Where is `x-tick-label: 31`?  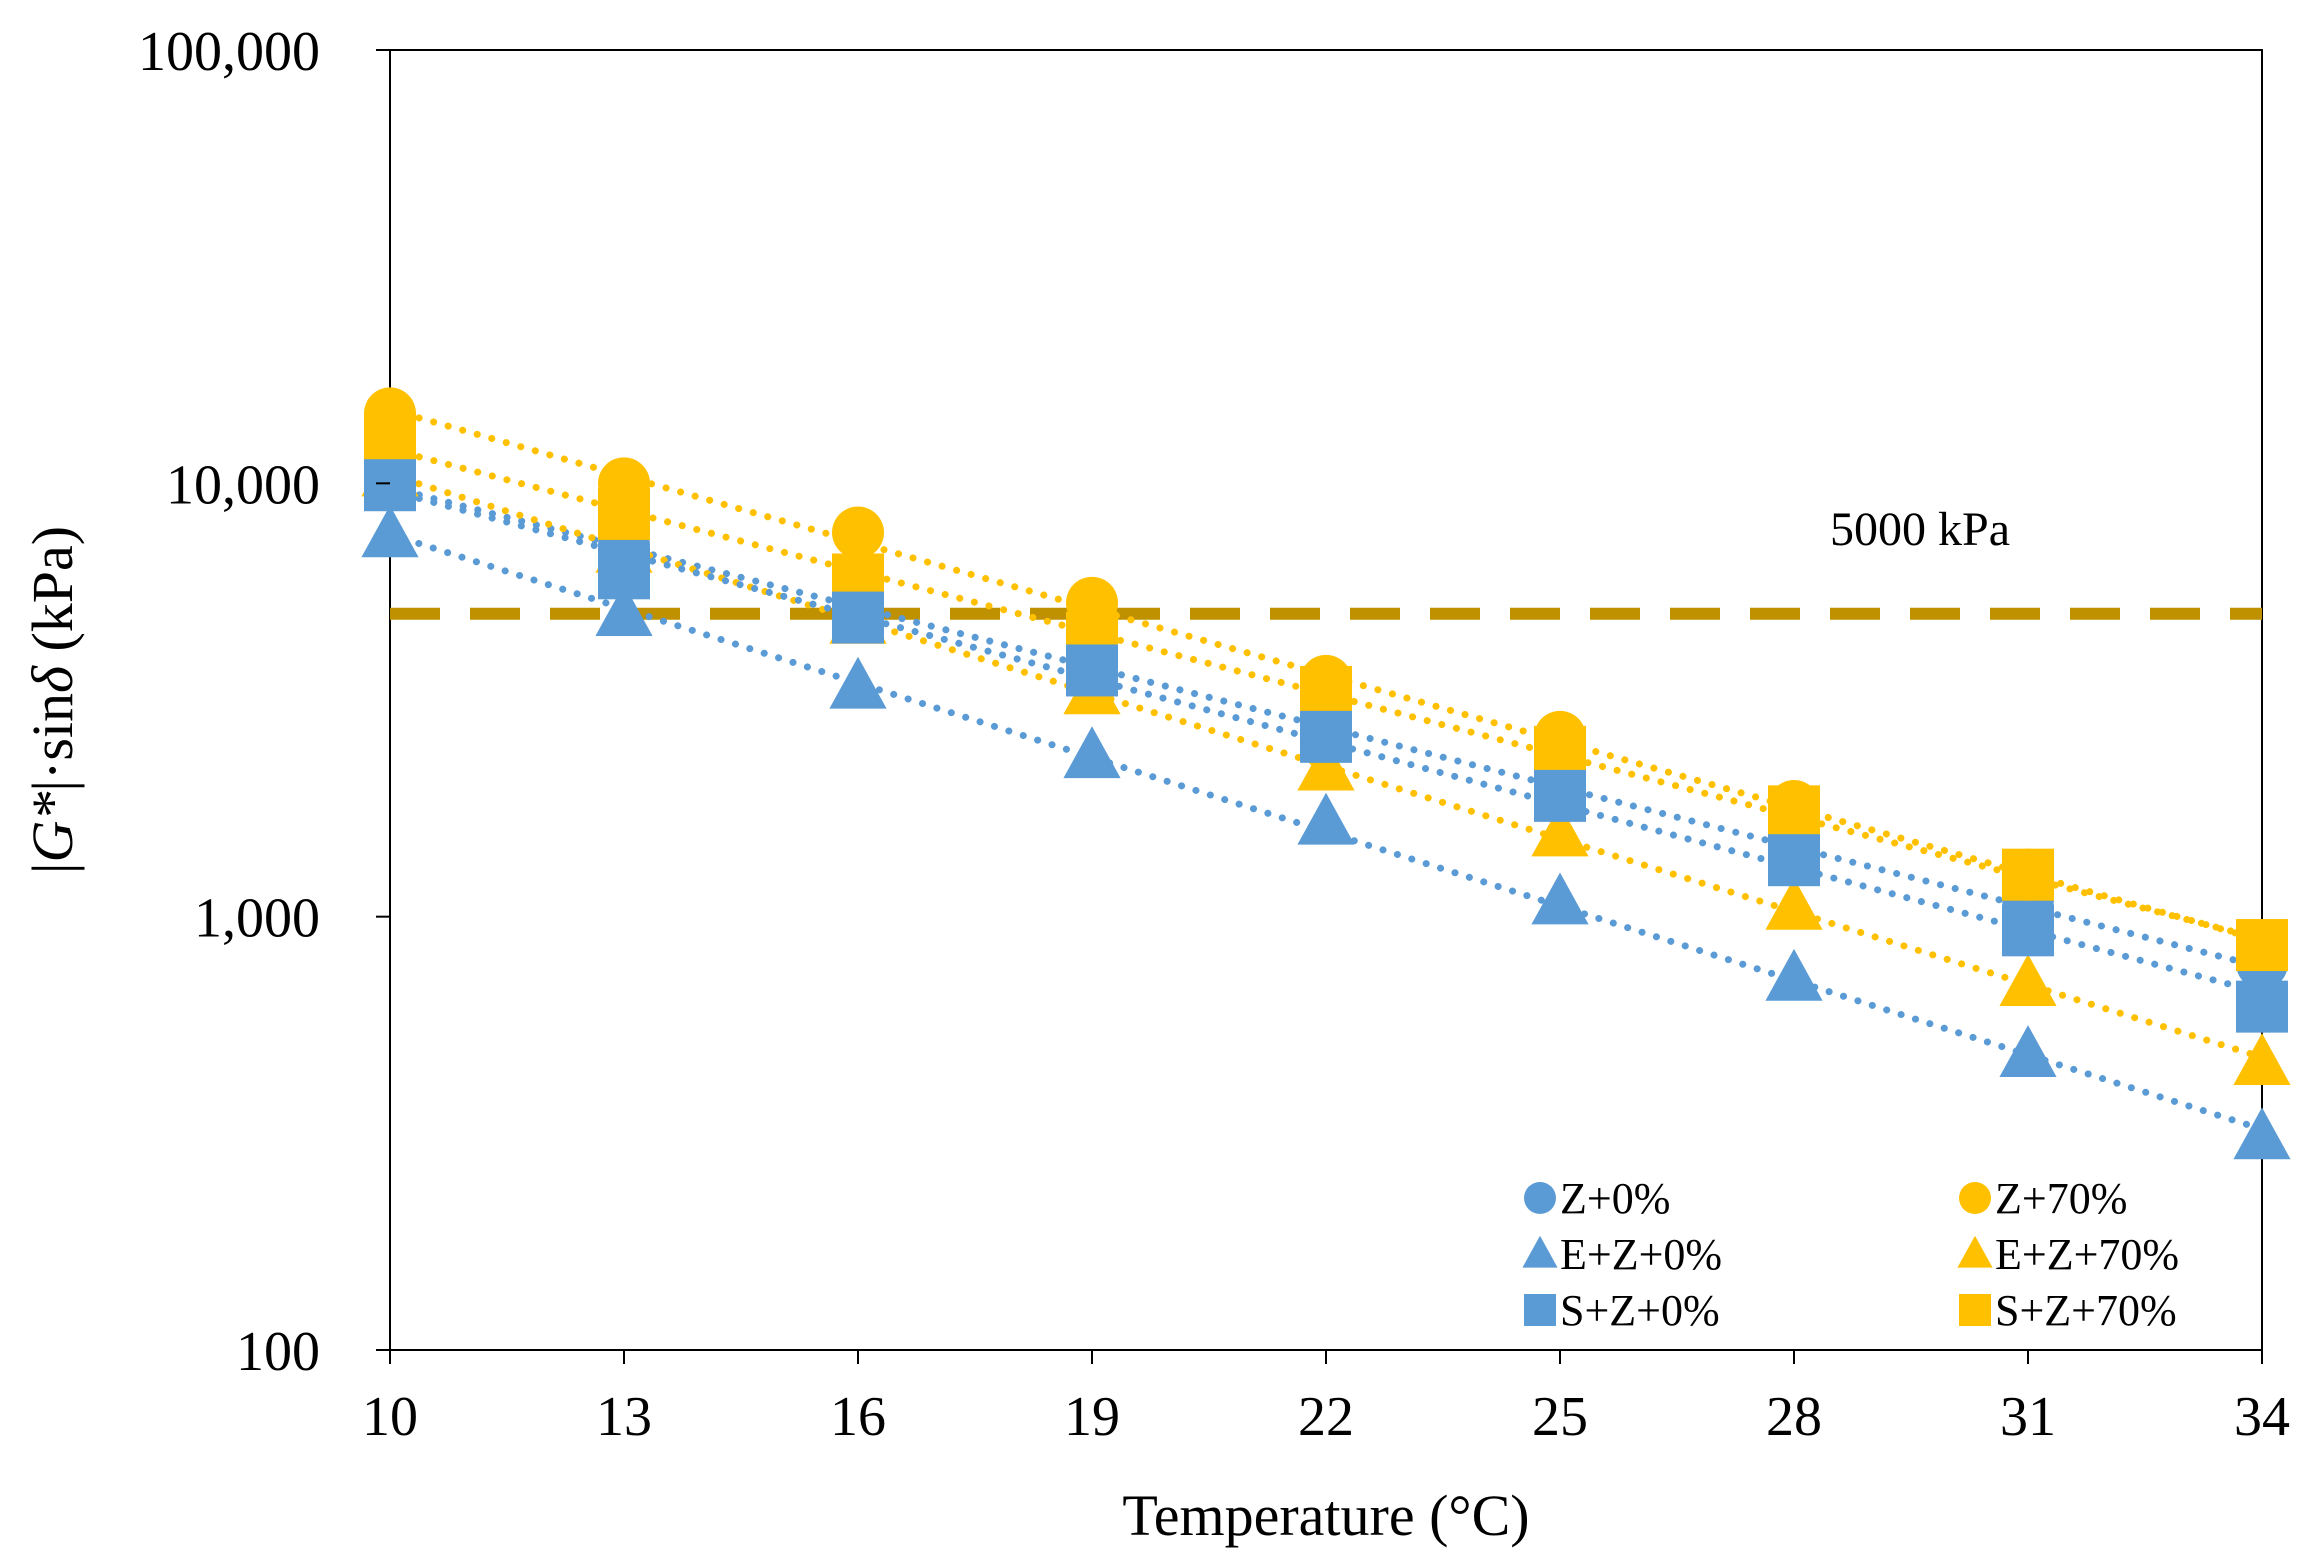 x-tick-label: 31 is located at coordinates (2028, 1417).